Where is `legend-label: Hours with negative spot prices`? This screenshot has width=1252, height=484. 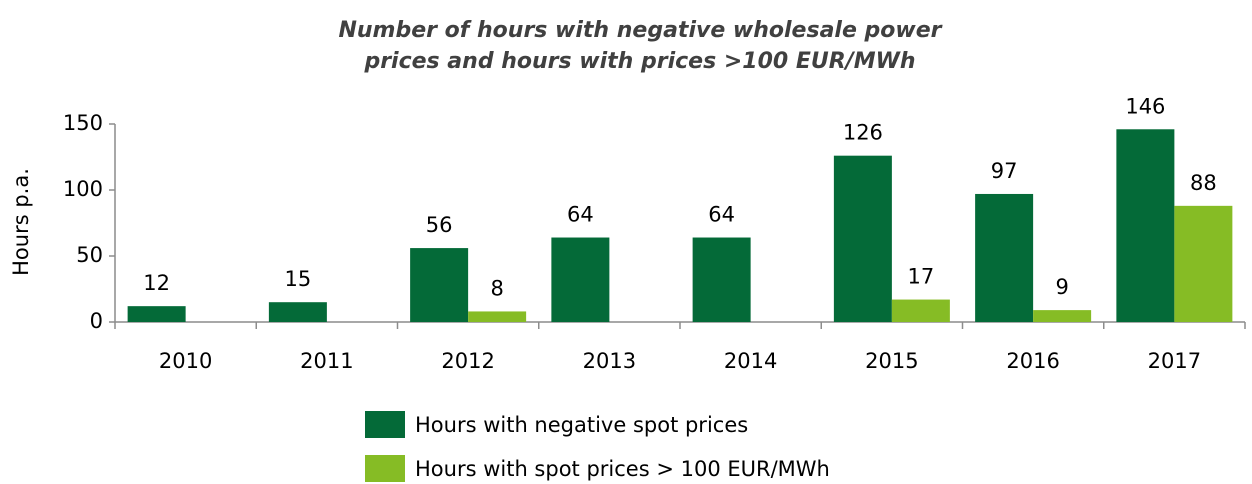 legend-label: Hours with negative spot prices is located at coordinates (581, 425).